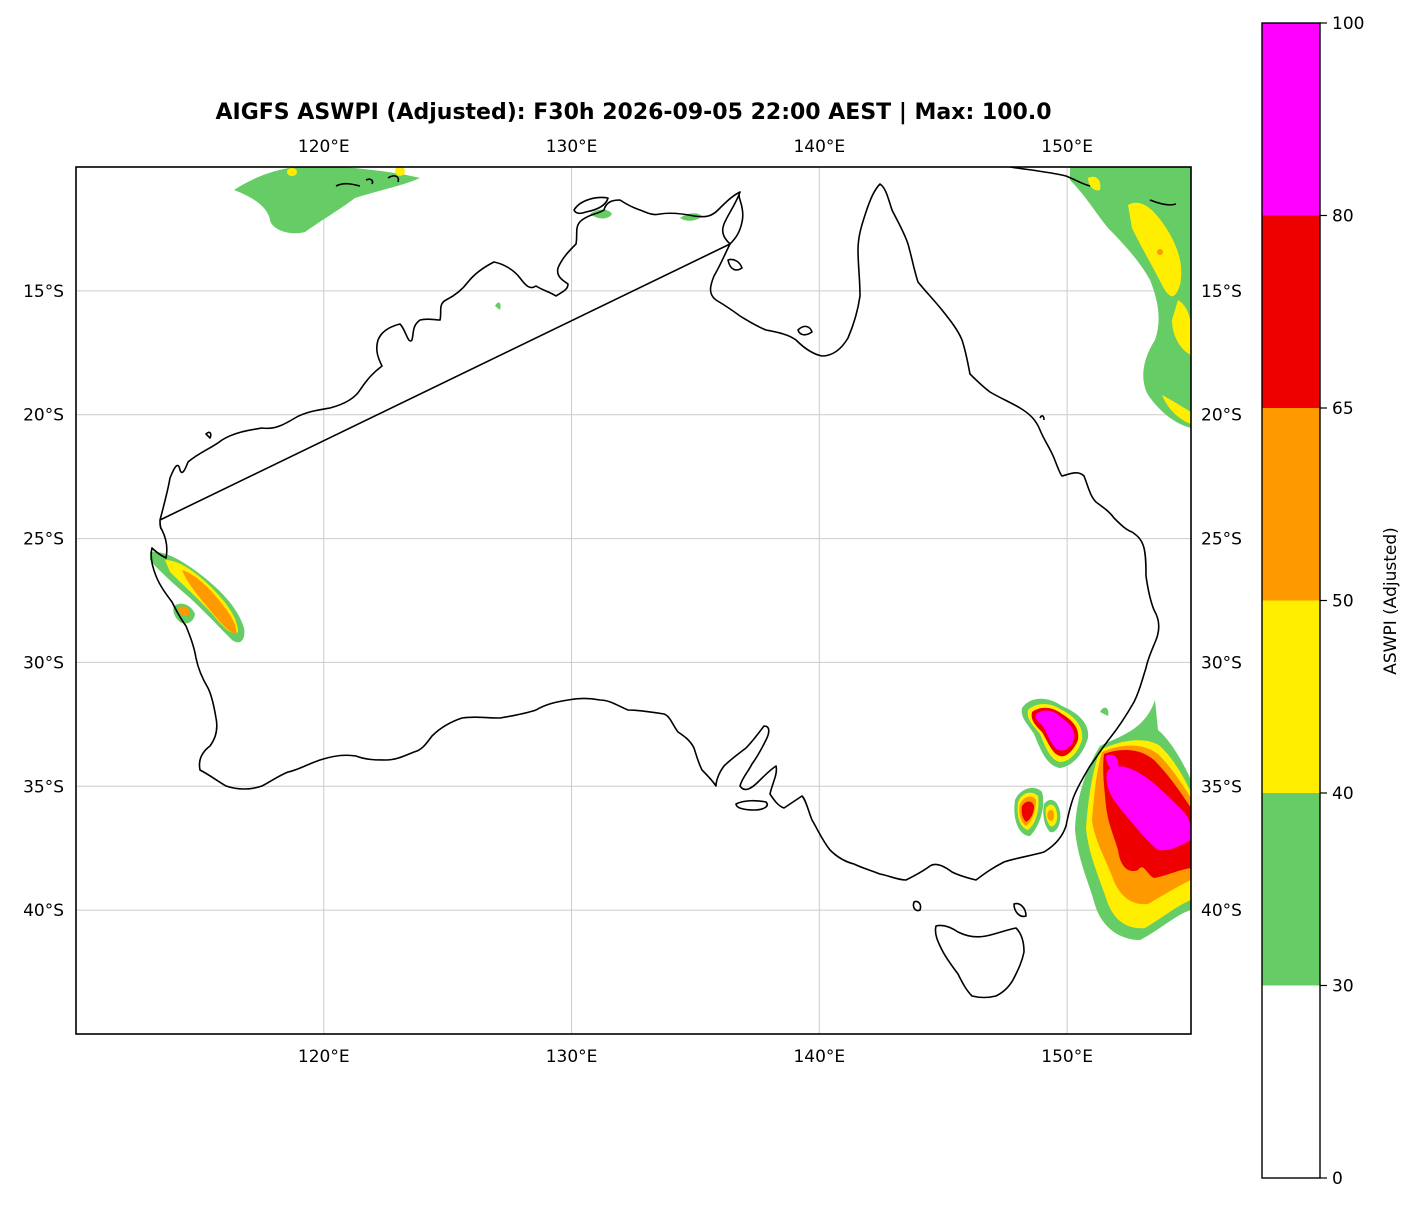  What do you see at coordinates (324, 147) in the screenshot?
I see `lon-tick-label-top: 120°E` at bounding box center [324, 147].